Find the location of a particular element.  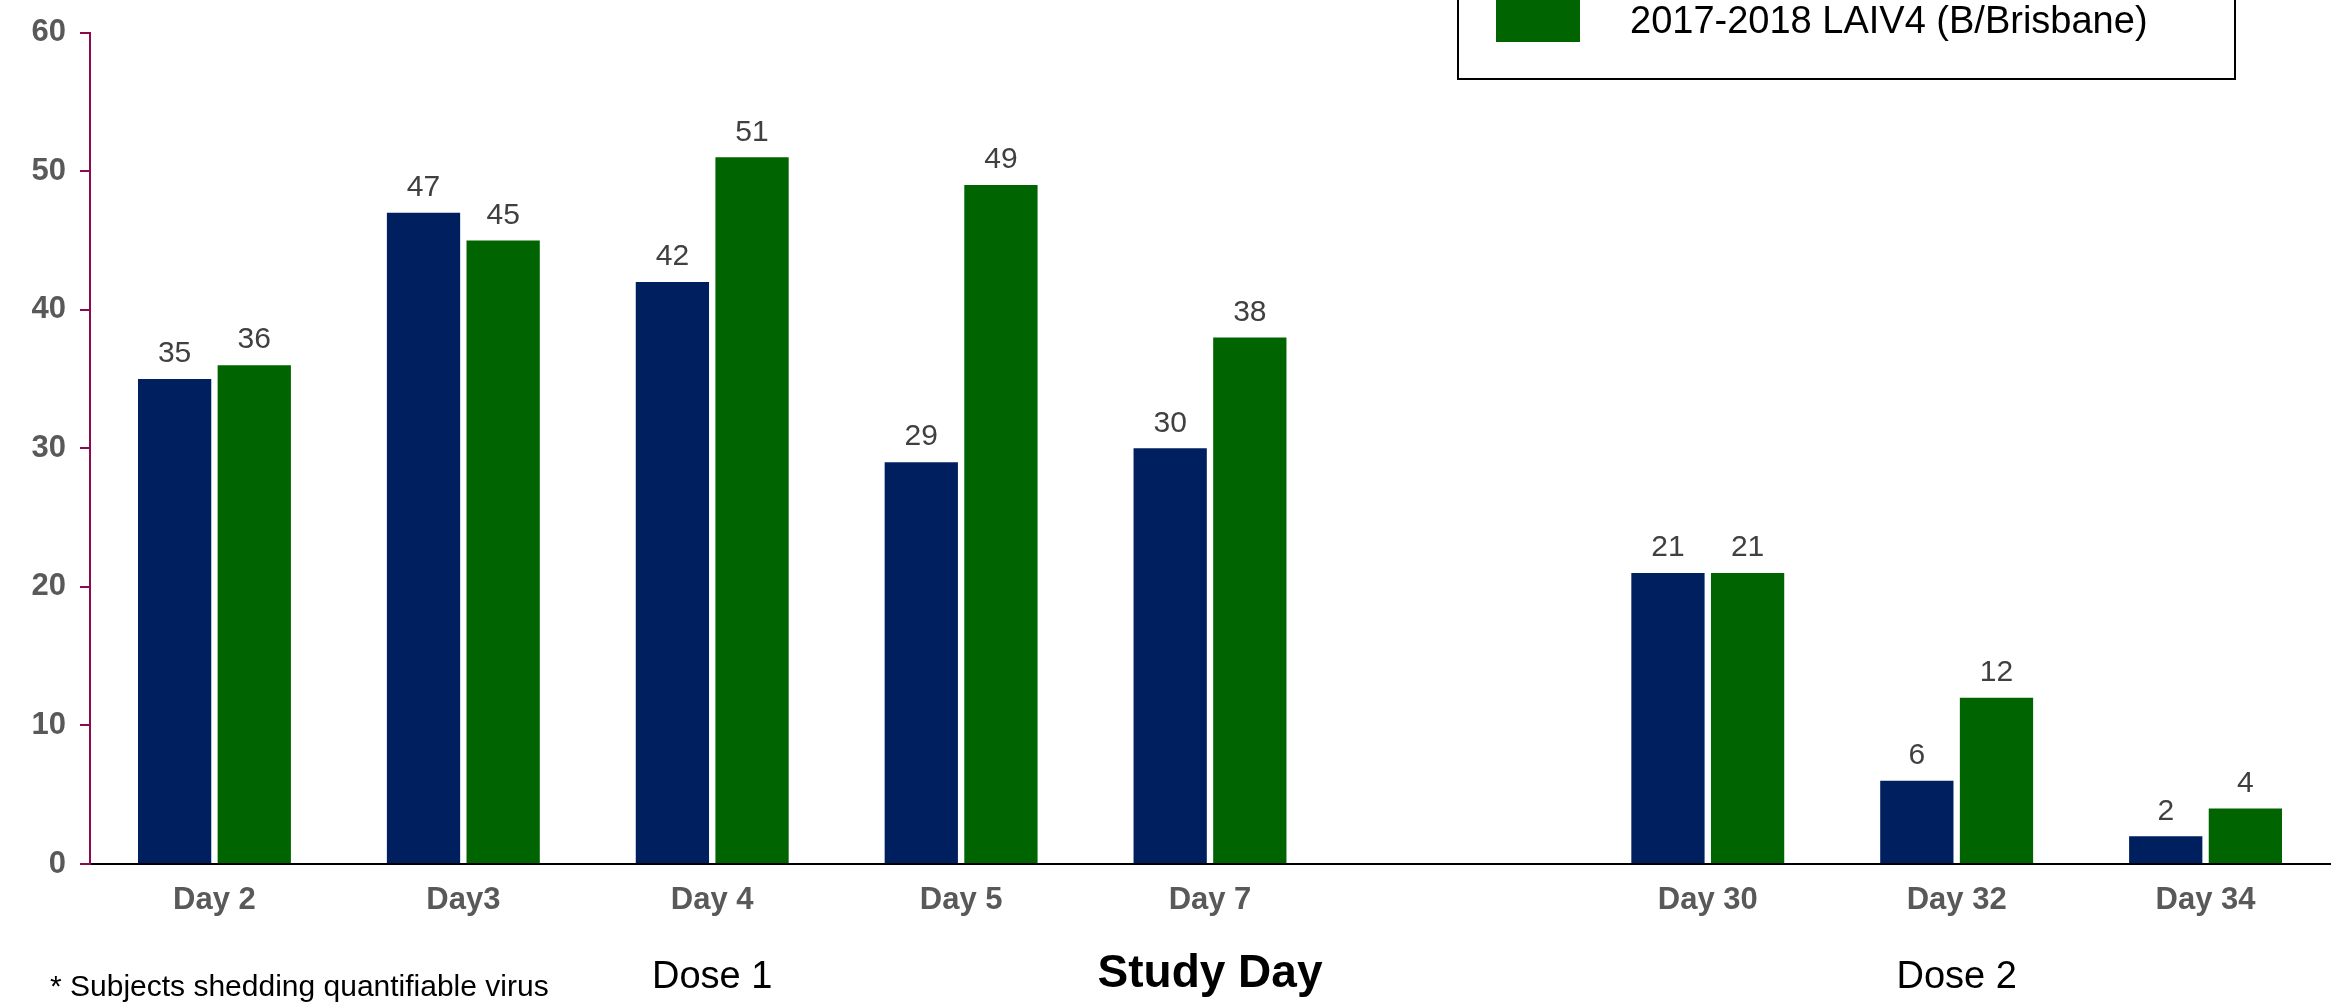

data-label: 2 is located at coordinates (2166, 809).